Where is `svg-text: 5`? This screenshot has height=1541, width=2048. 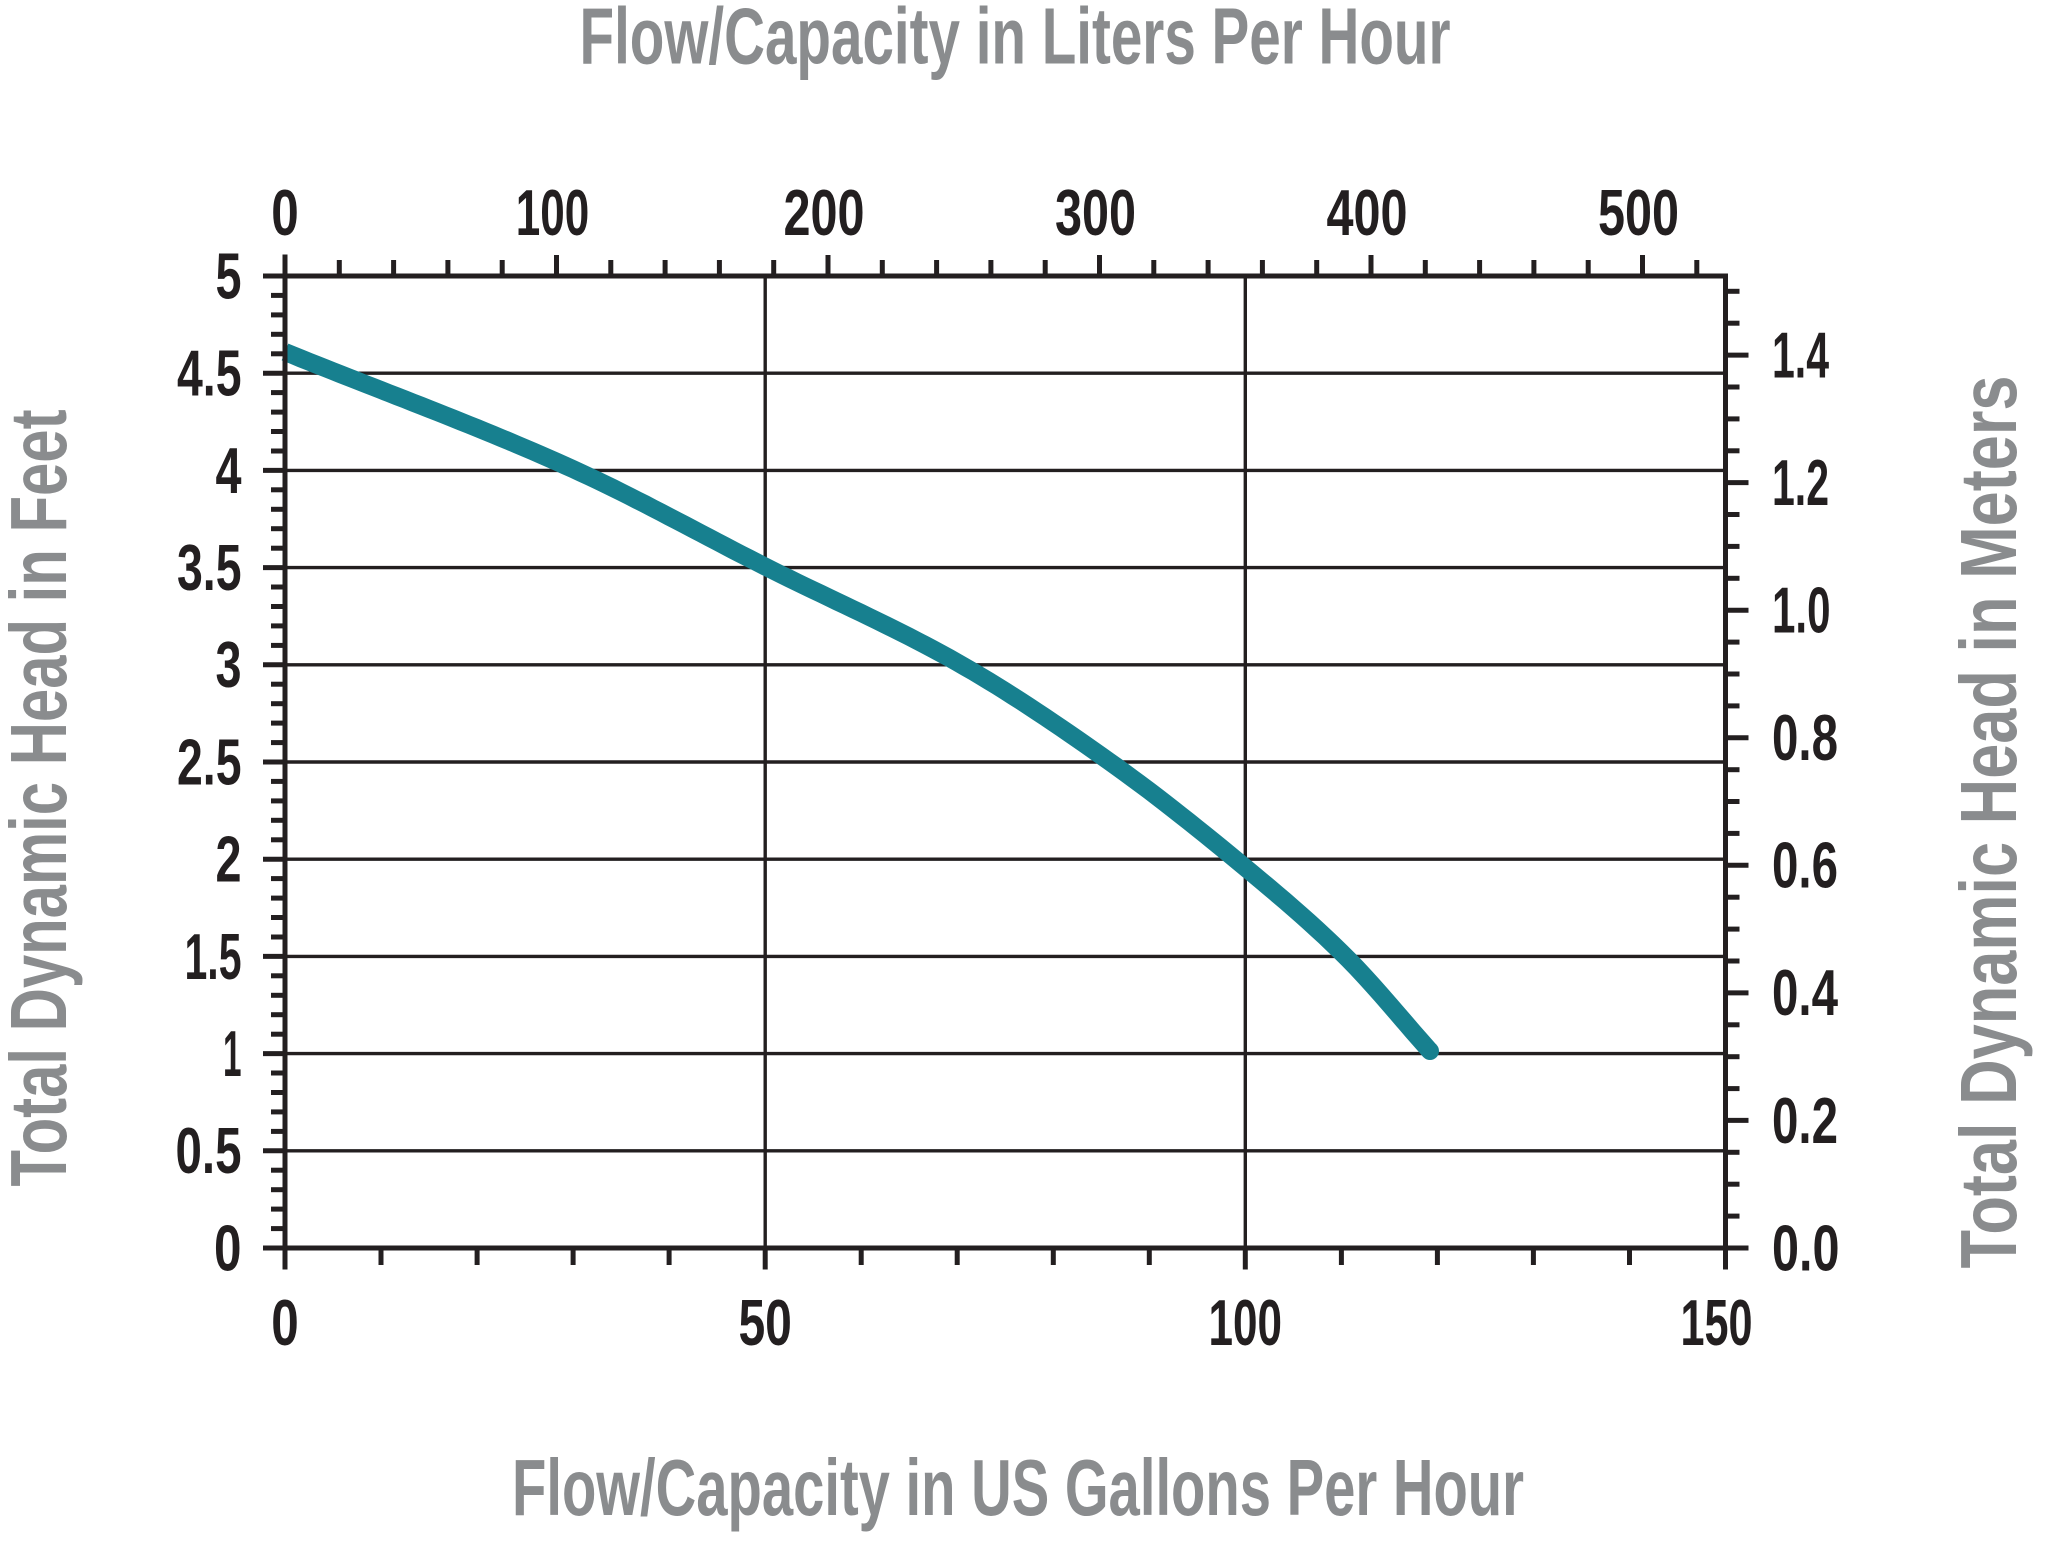
svg-text: 5 is located at coordinates (228, 276).